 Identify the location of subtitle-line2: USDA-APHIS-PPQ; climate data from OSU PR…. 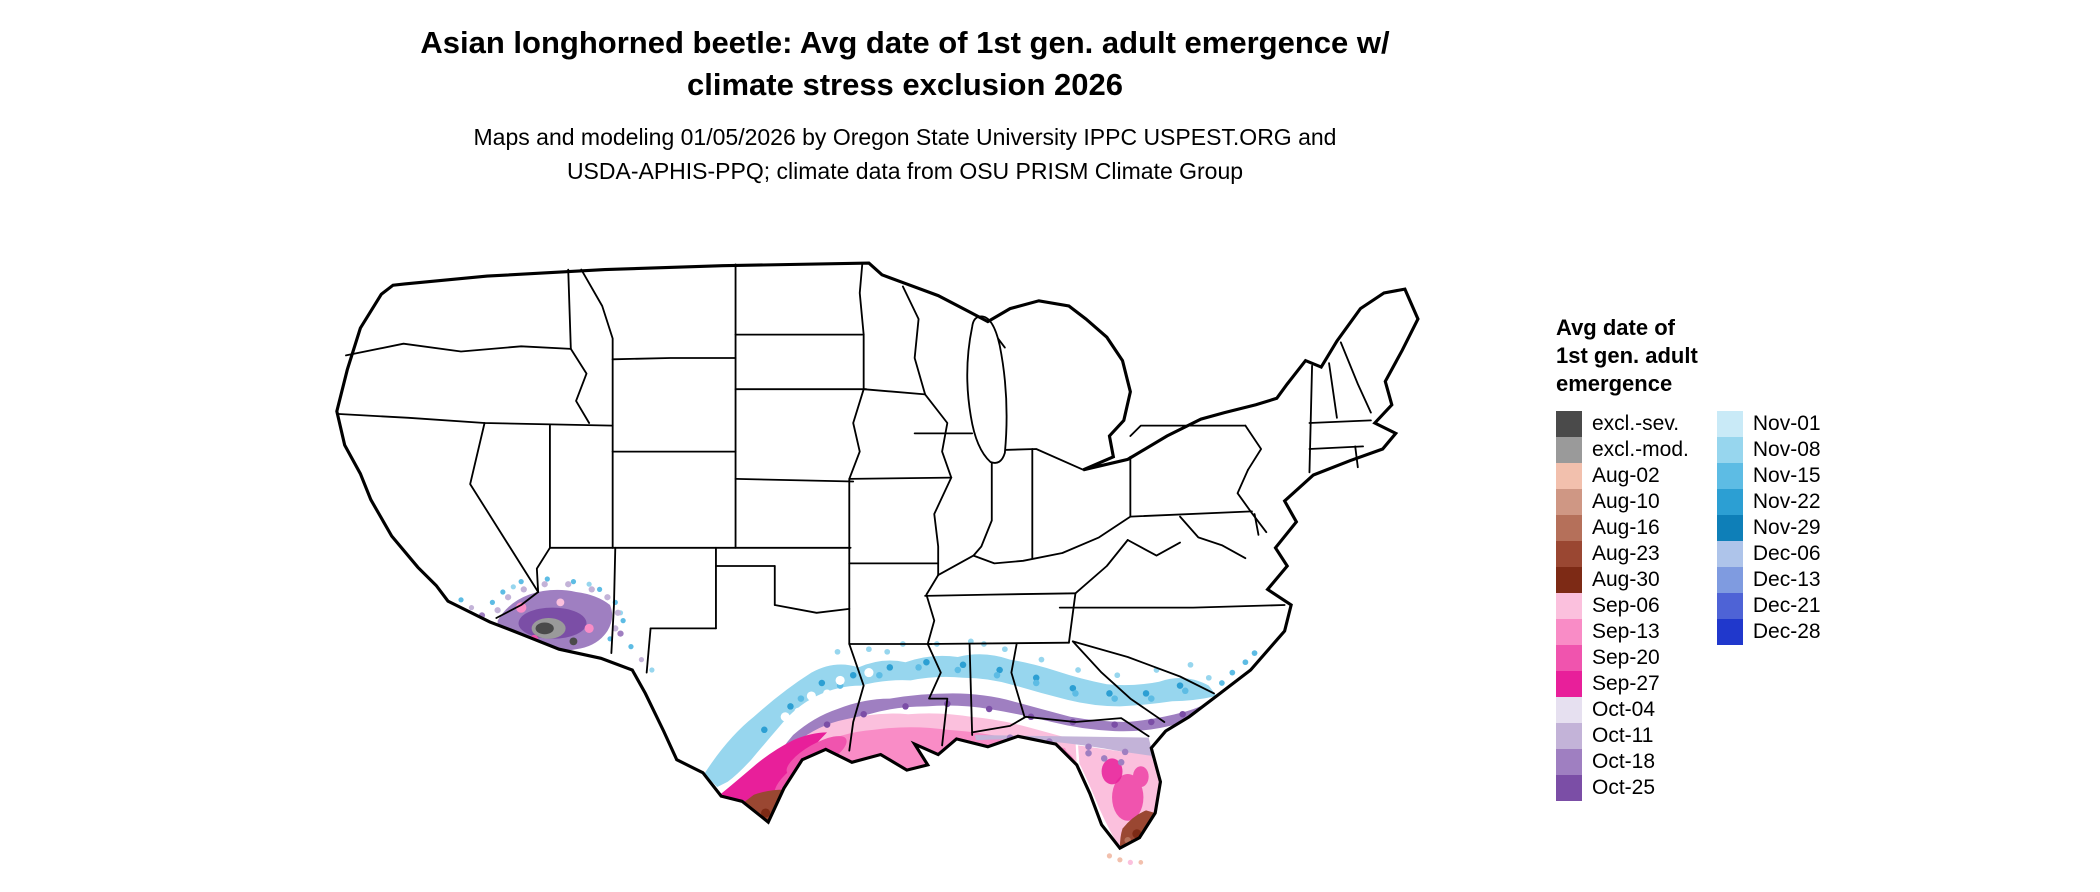
(905, 171).